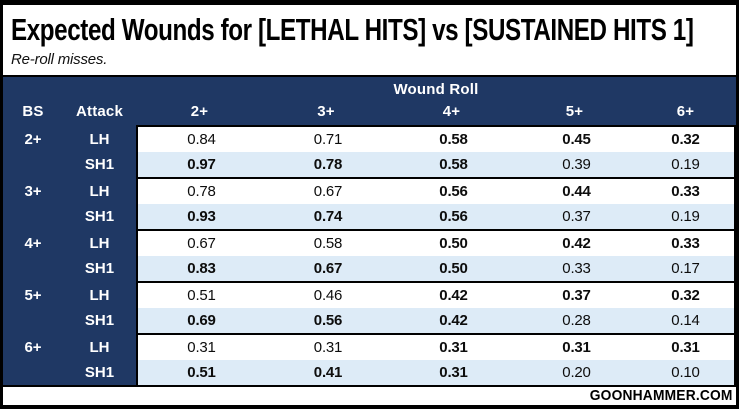 This screenshot has width=739, height=409. I want to click on table-row: 0.83 0.67 0.50 0.33 0.17, so click(436, 268).